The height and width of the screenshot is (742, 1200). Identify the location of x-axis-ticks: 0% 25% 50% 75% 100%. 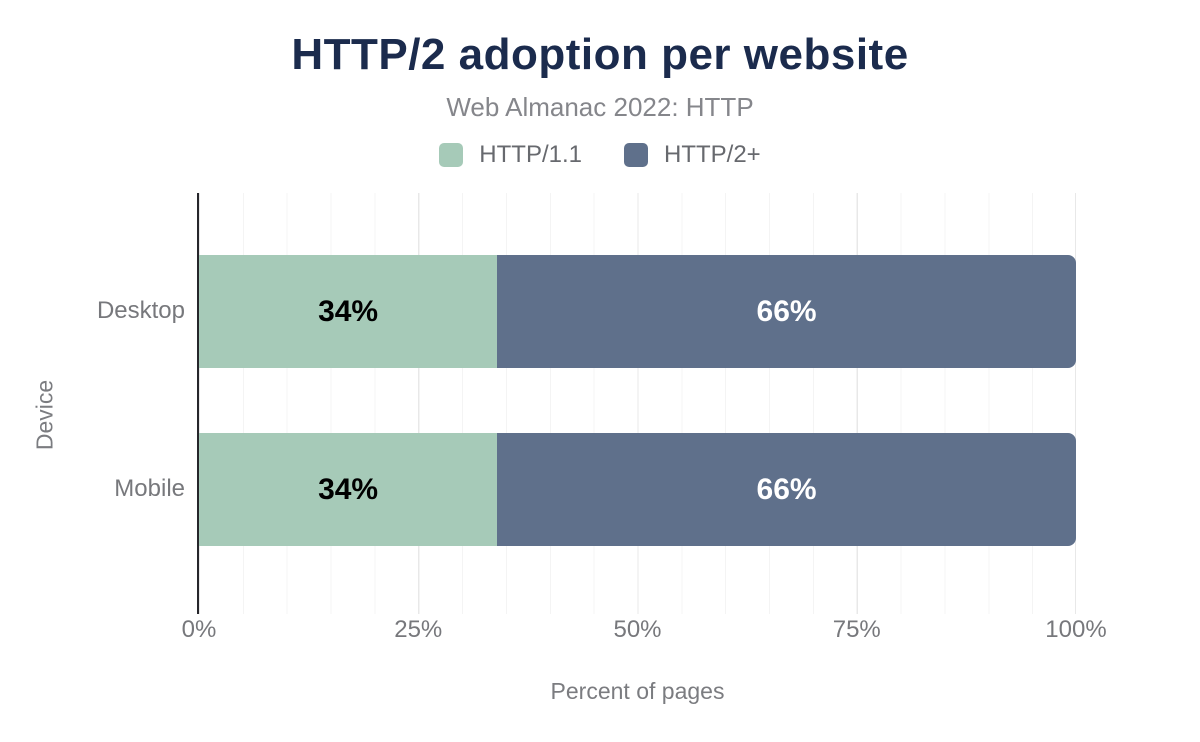
(644, 631).